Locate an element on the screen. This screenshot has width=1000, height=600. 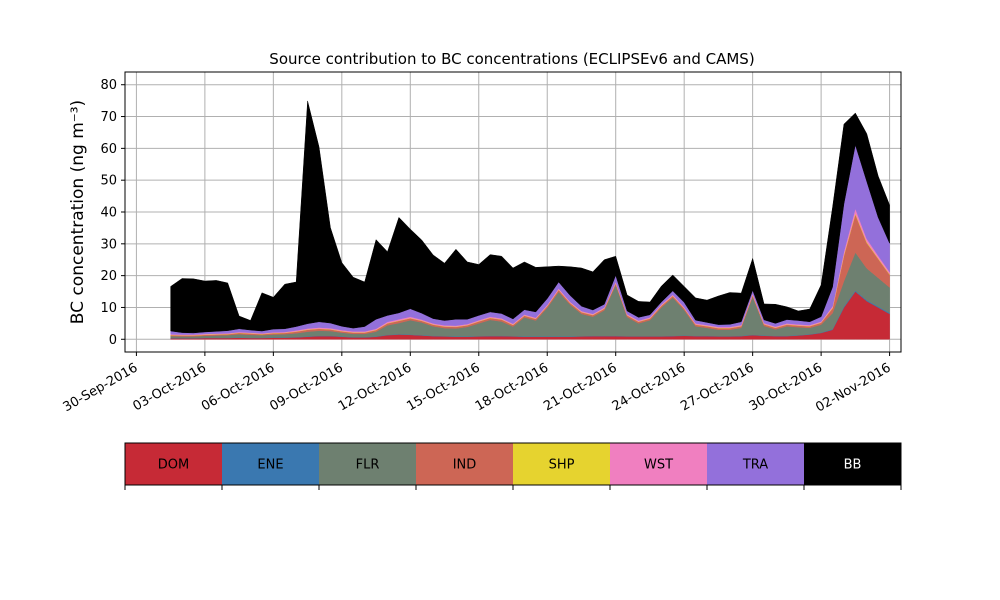
x-tick-label: 03-Oct-2016 is located at coordinates (169, 387).